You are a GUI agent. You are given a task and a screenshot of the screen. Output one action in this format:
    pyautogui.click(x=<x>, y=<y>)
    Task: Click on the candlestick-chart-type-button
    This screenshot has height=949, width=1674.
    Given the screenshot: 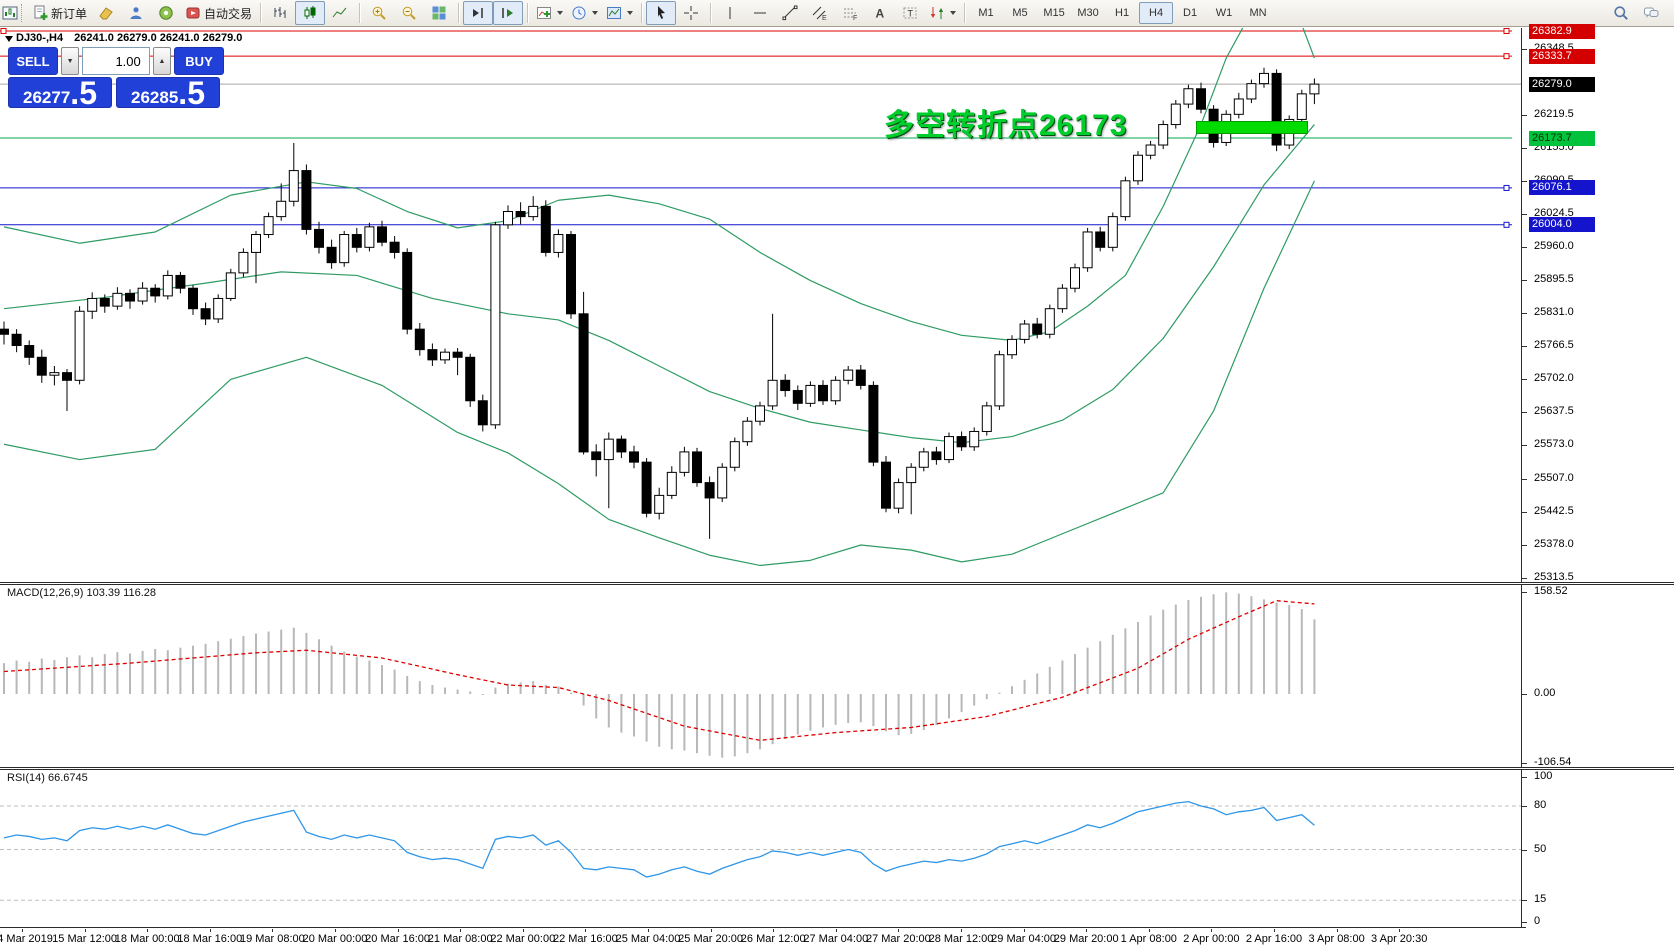 What is the action you would take?
    pyautogui.click(x=310, y=13)
    